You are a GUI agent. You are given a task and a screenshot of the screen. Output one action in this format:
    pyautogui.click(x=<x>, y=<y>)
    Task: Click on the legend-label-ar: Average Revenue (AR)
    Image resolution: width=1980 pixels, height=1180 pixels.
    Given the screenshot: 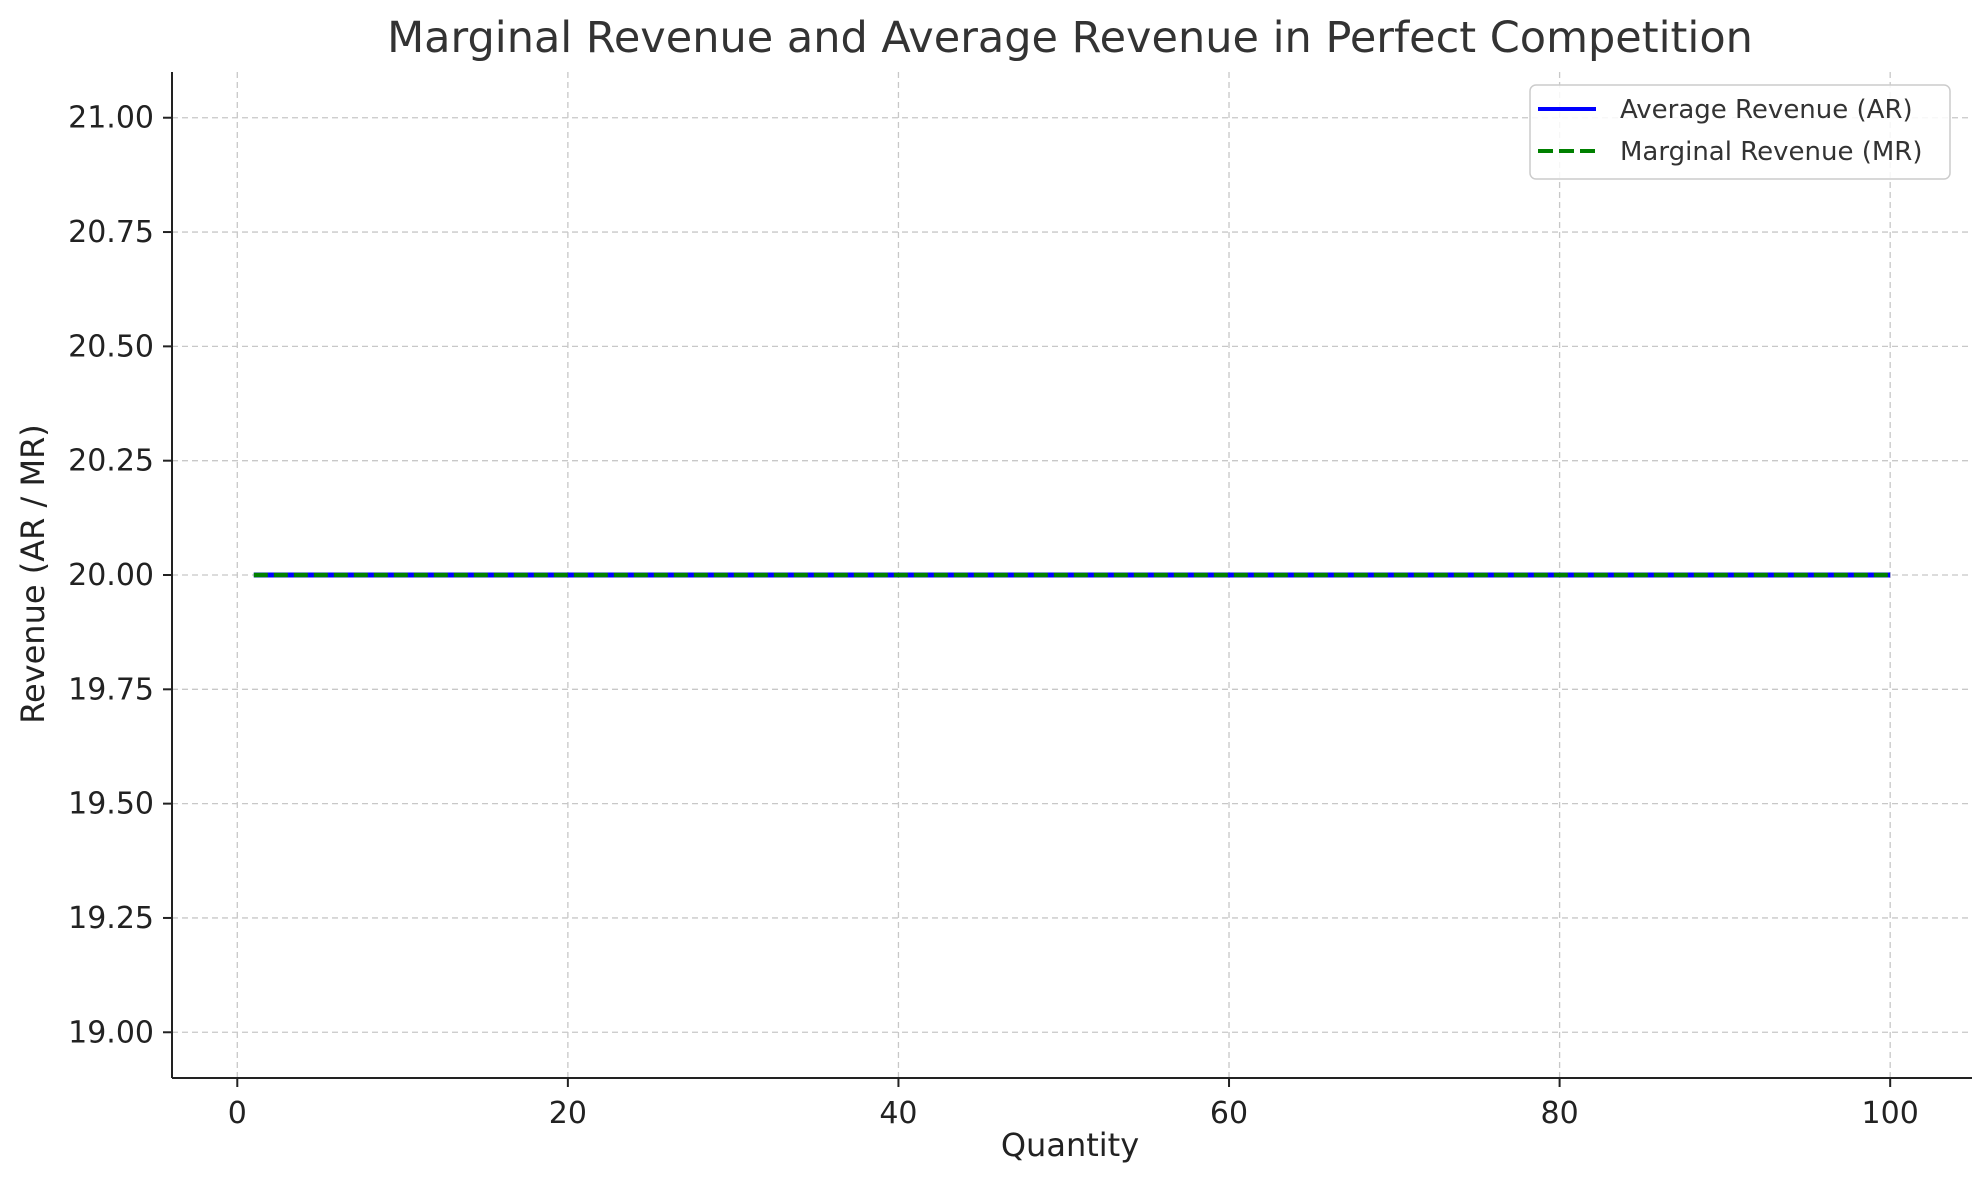 What is the action you would take?
    pyautogui.click(x=1766, y=110)
    